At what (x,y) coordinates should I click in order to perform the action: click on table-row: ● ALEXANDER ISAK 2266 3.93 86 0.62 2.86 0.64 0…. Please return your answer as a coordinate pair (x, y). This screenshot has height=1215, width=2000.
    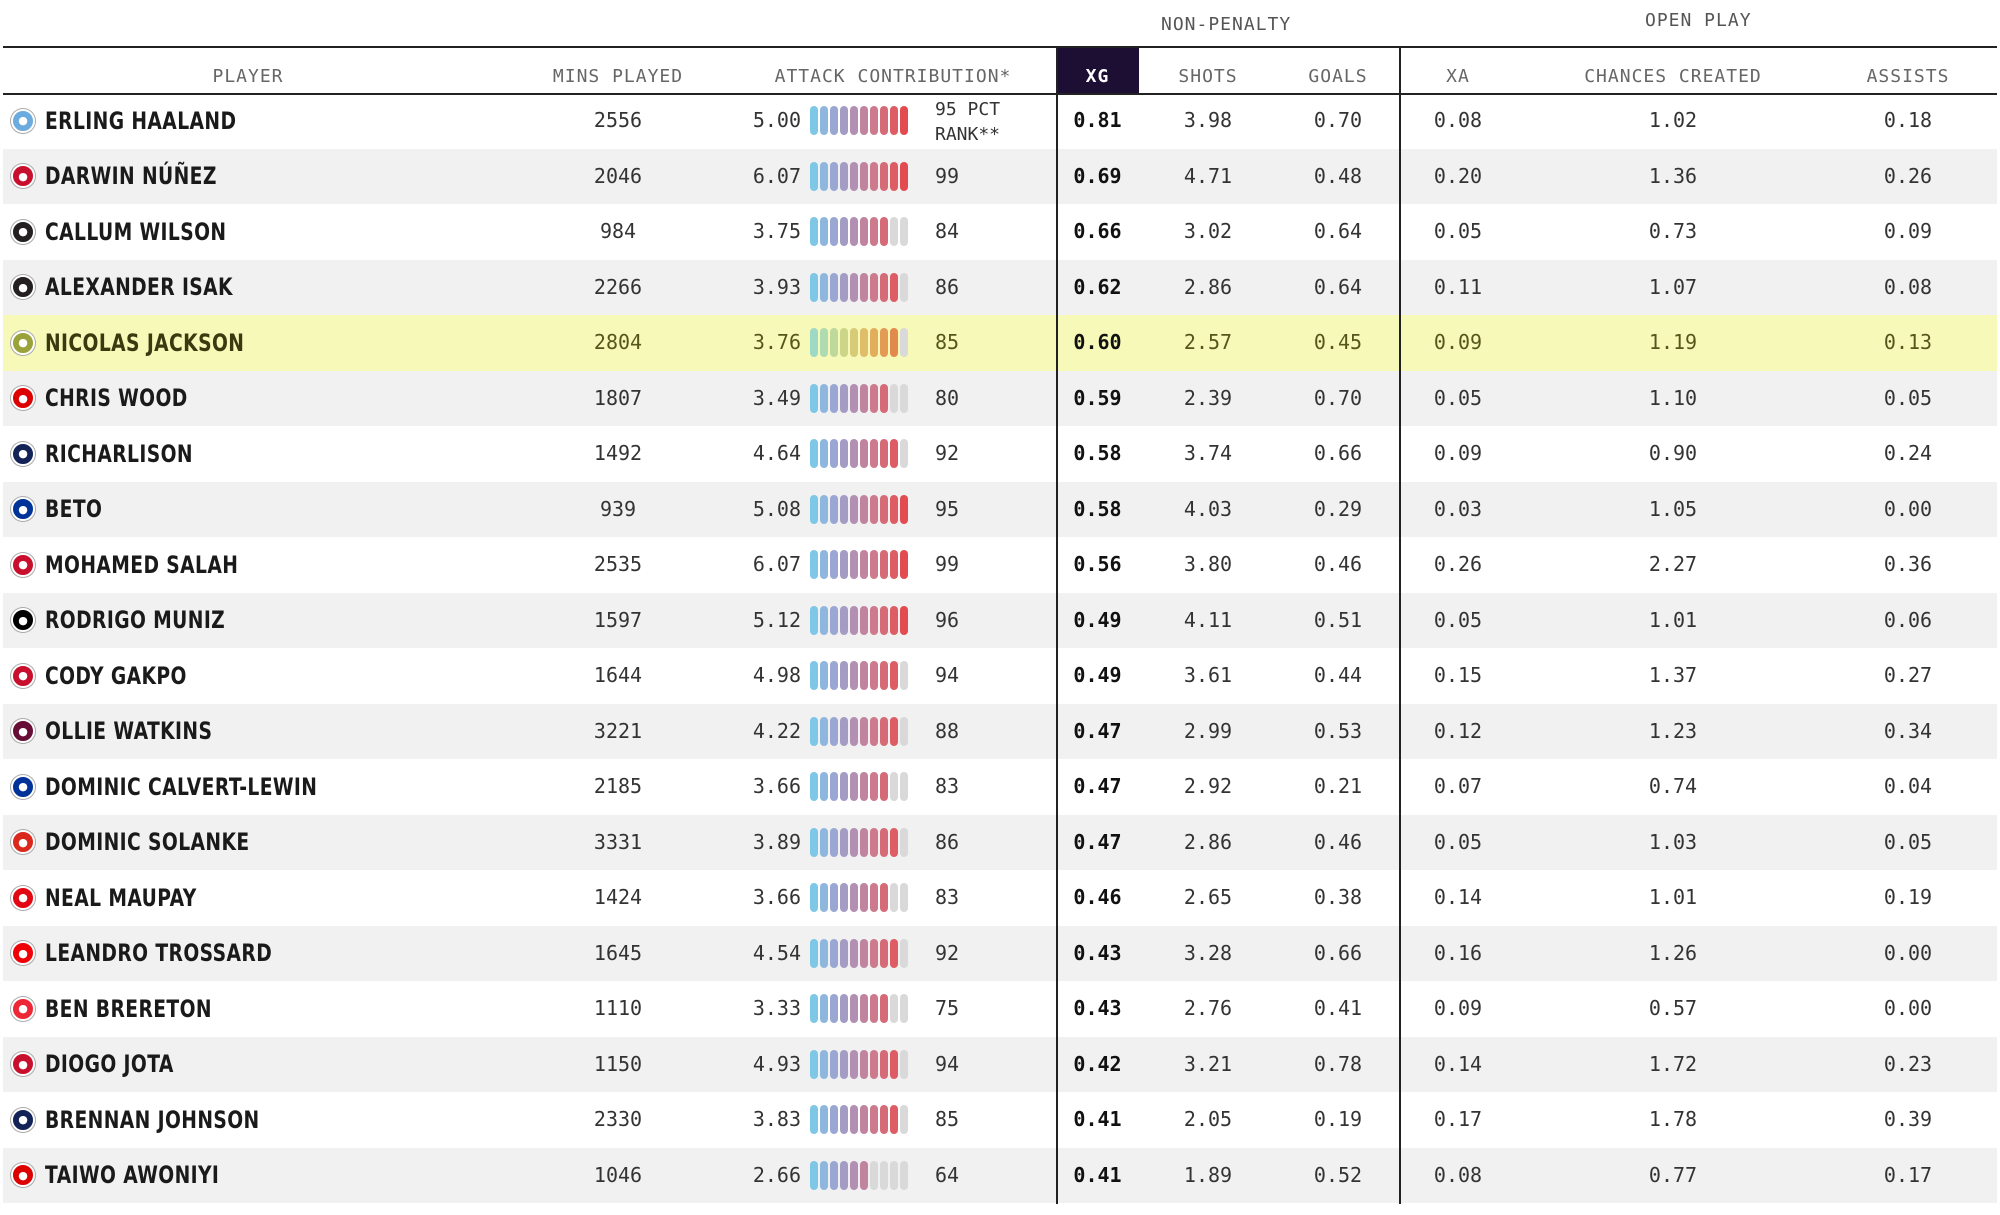
    Looking at the image, I should click on (1000, 287).